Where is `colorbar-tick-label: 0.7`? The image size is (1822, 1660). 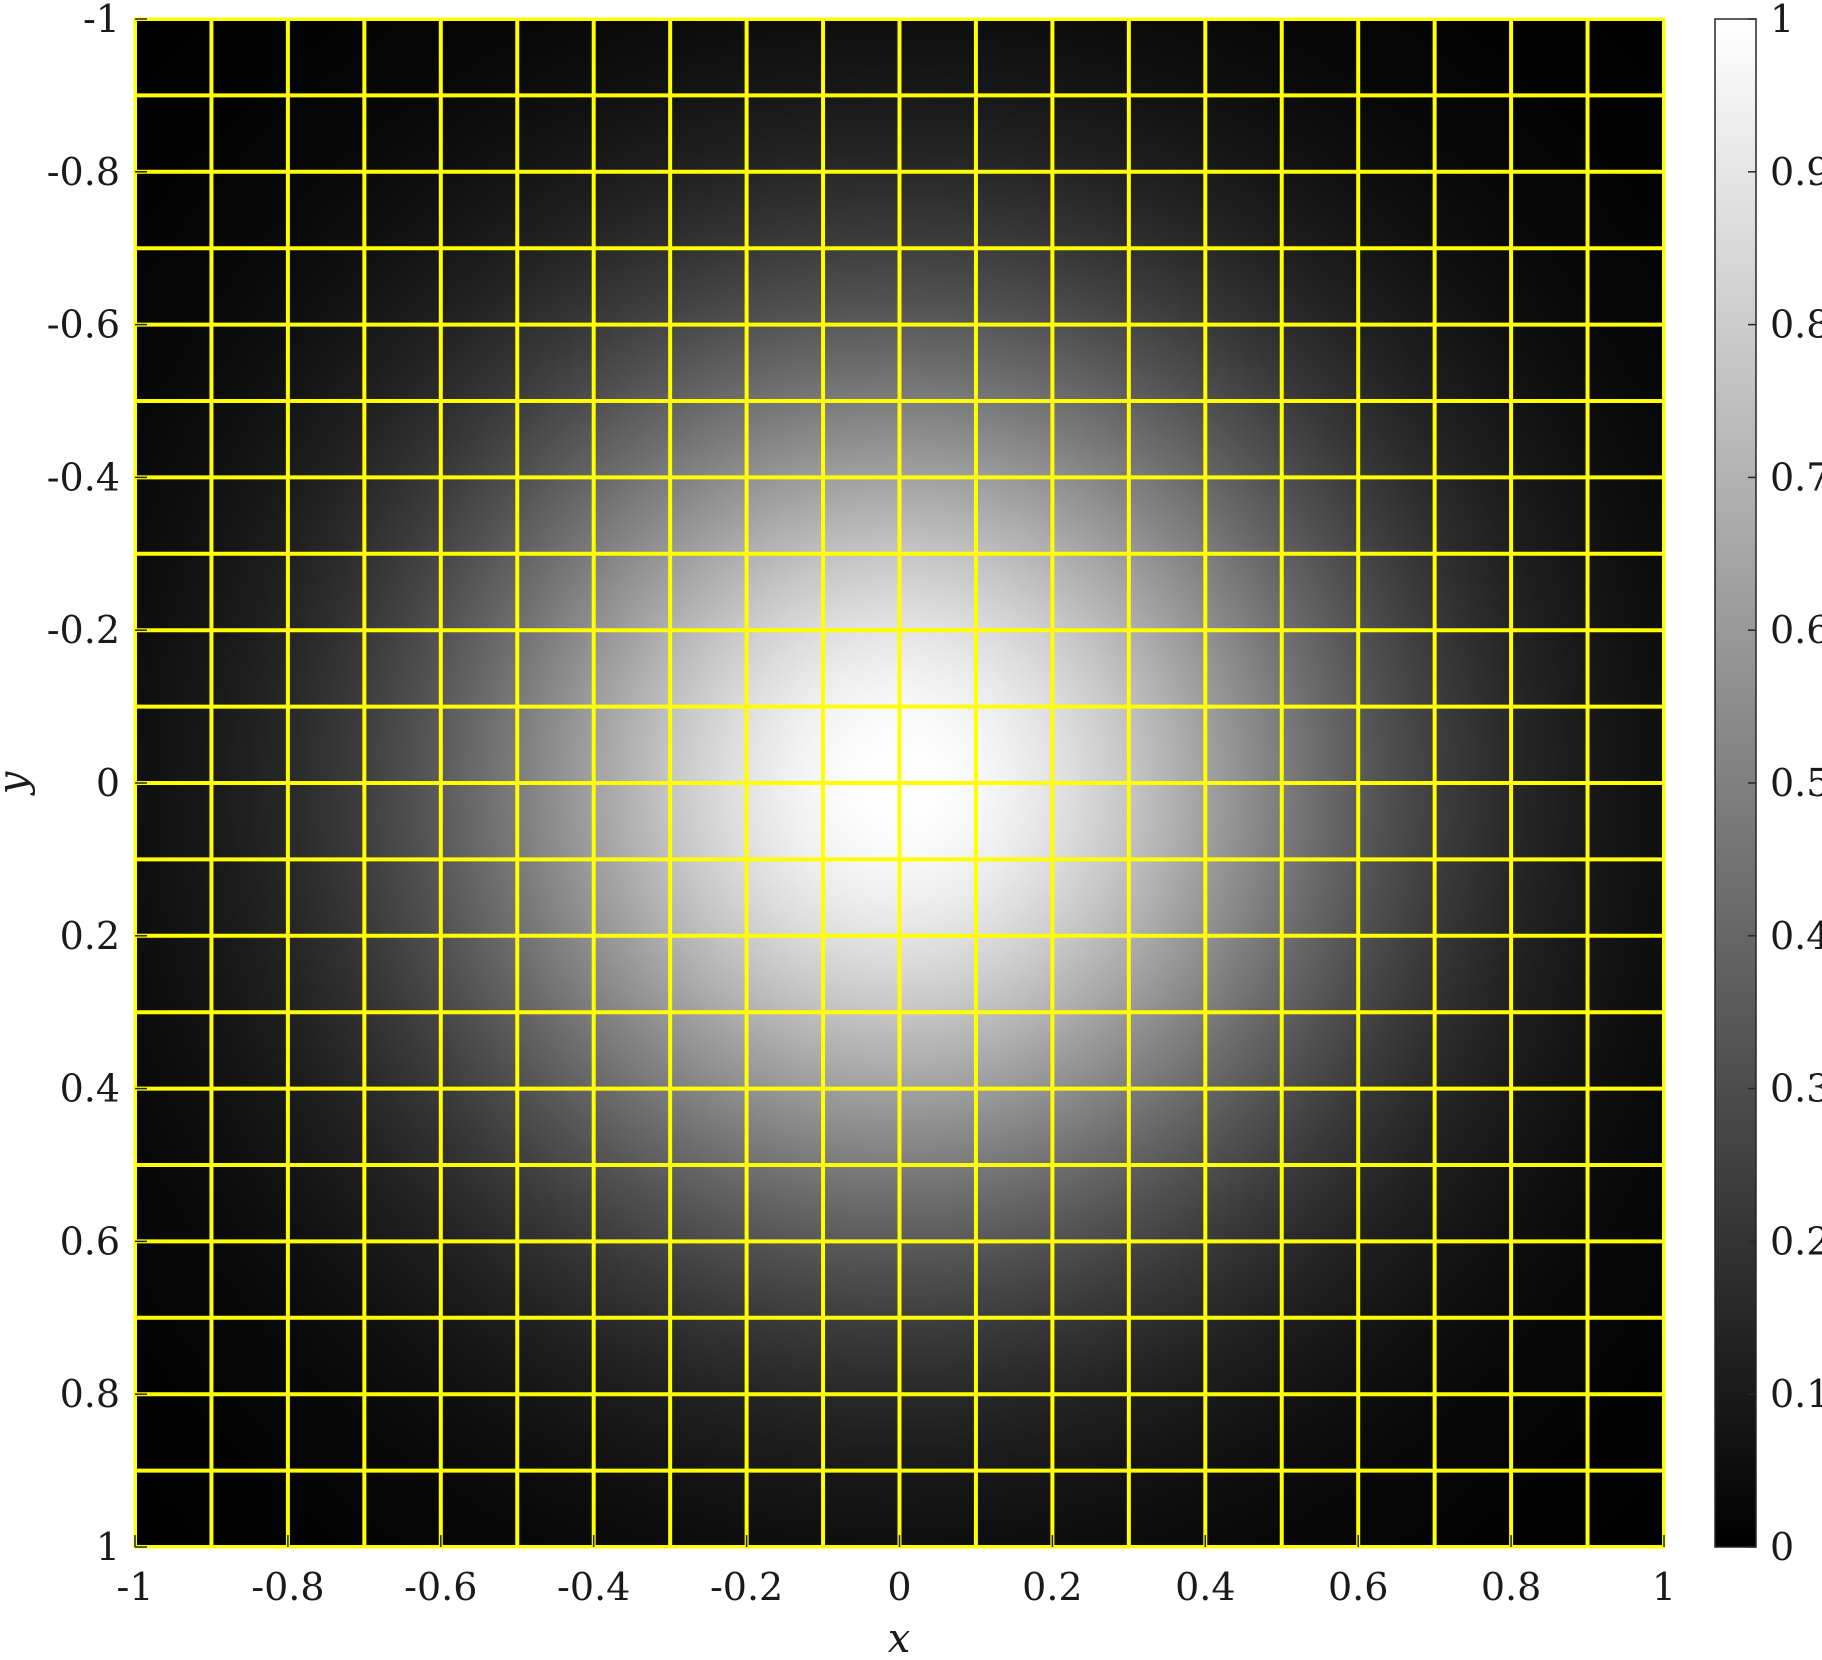 colorbar-tick-label: 0.7 is located at coordinates (1796, 477).